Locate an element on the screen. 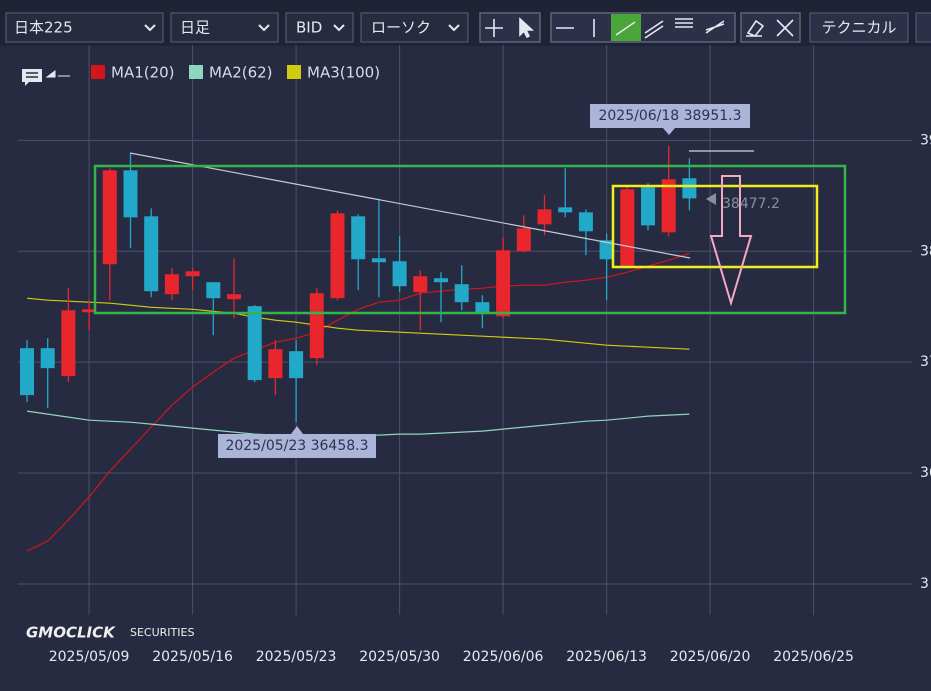 The image size is (931, 691). legend-icon is located at coordinates (57, 74).